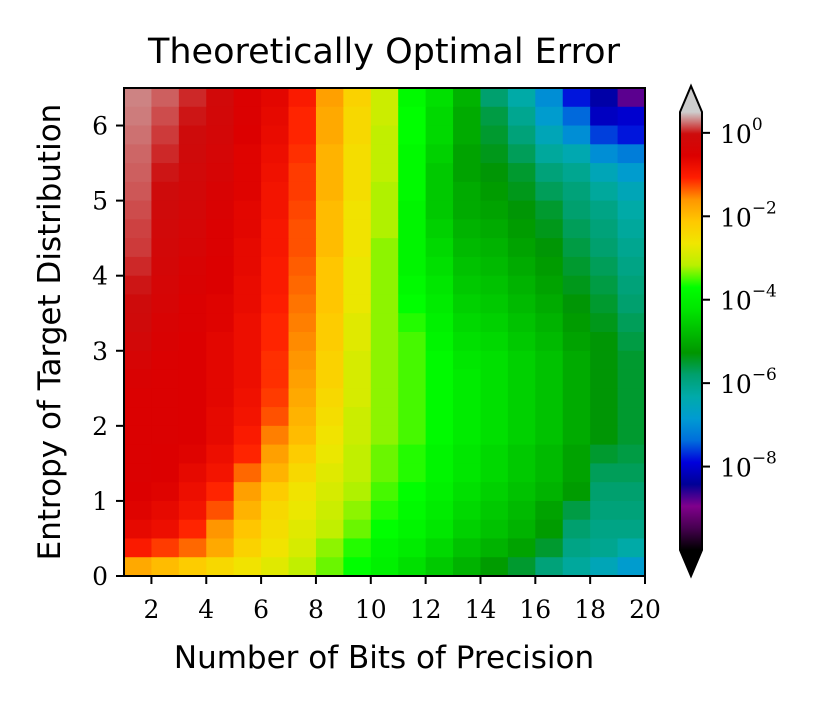 The image size is (830, 717). Describe the element at coordinates (691, 99) in the screenshot. I see `colorbar-extend-high` at that location.